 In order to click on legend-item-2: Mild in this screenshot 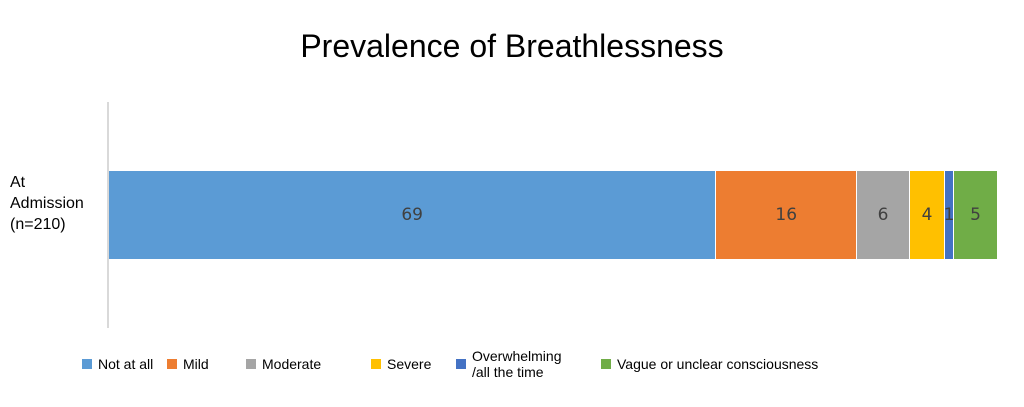, I will do `click(188, 364)`.